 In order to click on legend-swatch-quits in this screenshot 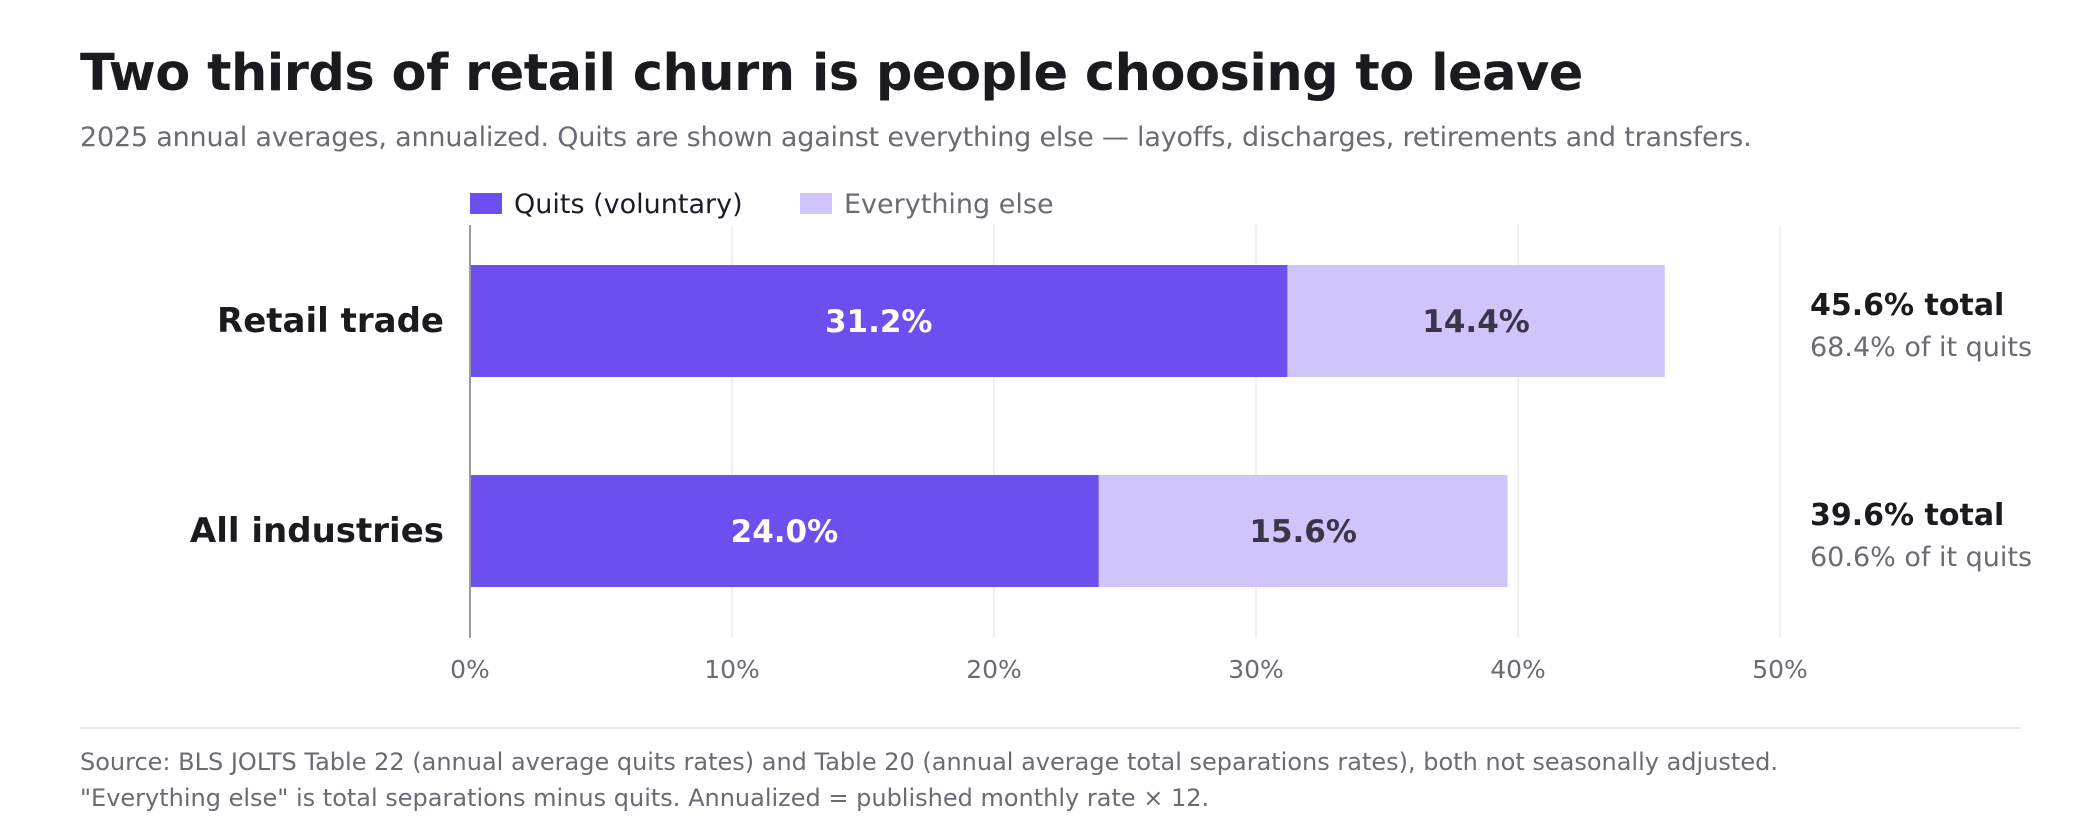, I will do `click(486, 203)`.